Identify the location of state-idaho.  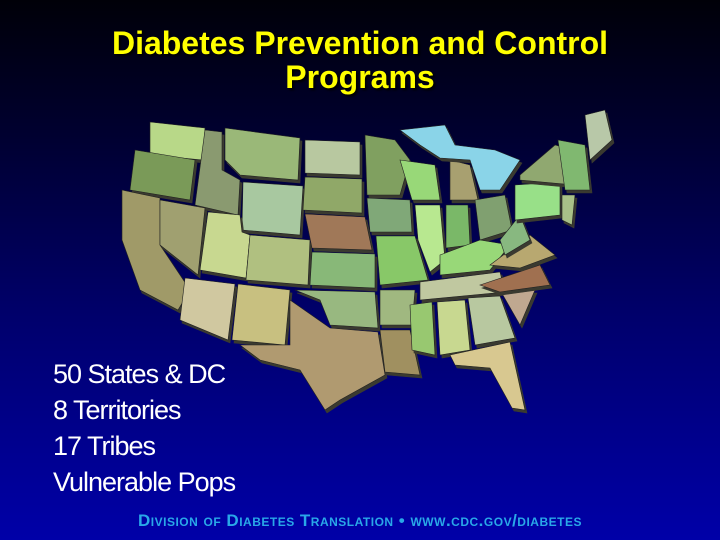
(217, 172).